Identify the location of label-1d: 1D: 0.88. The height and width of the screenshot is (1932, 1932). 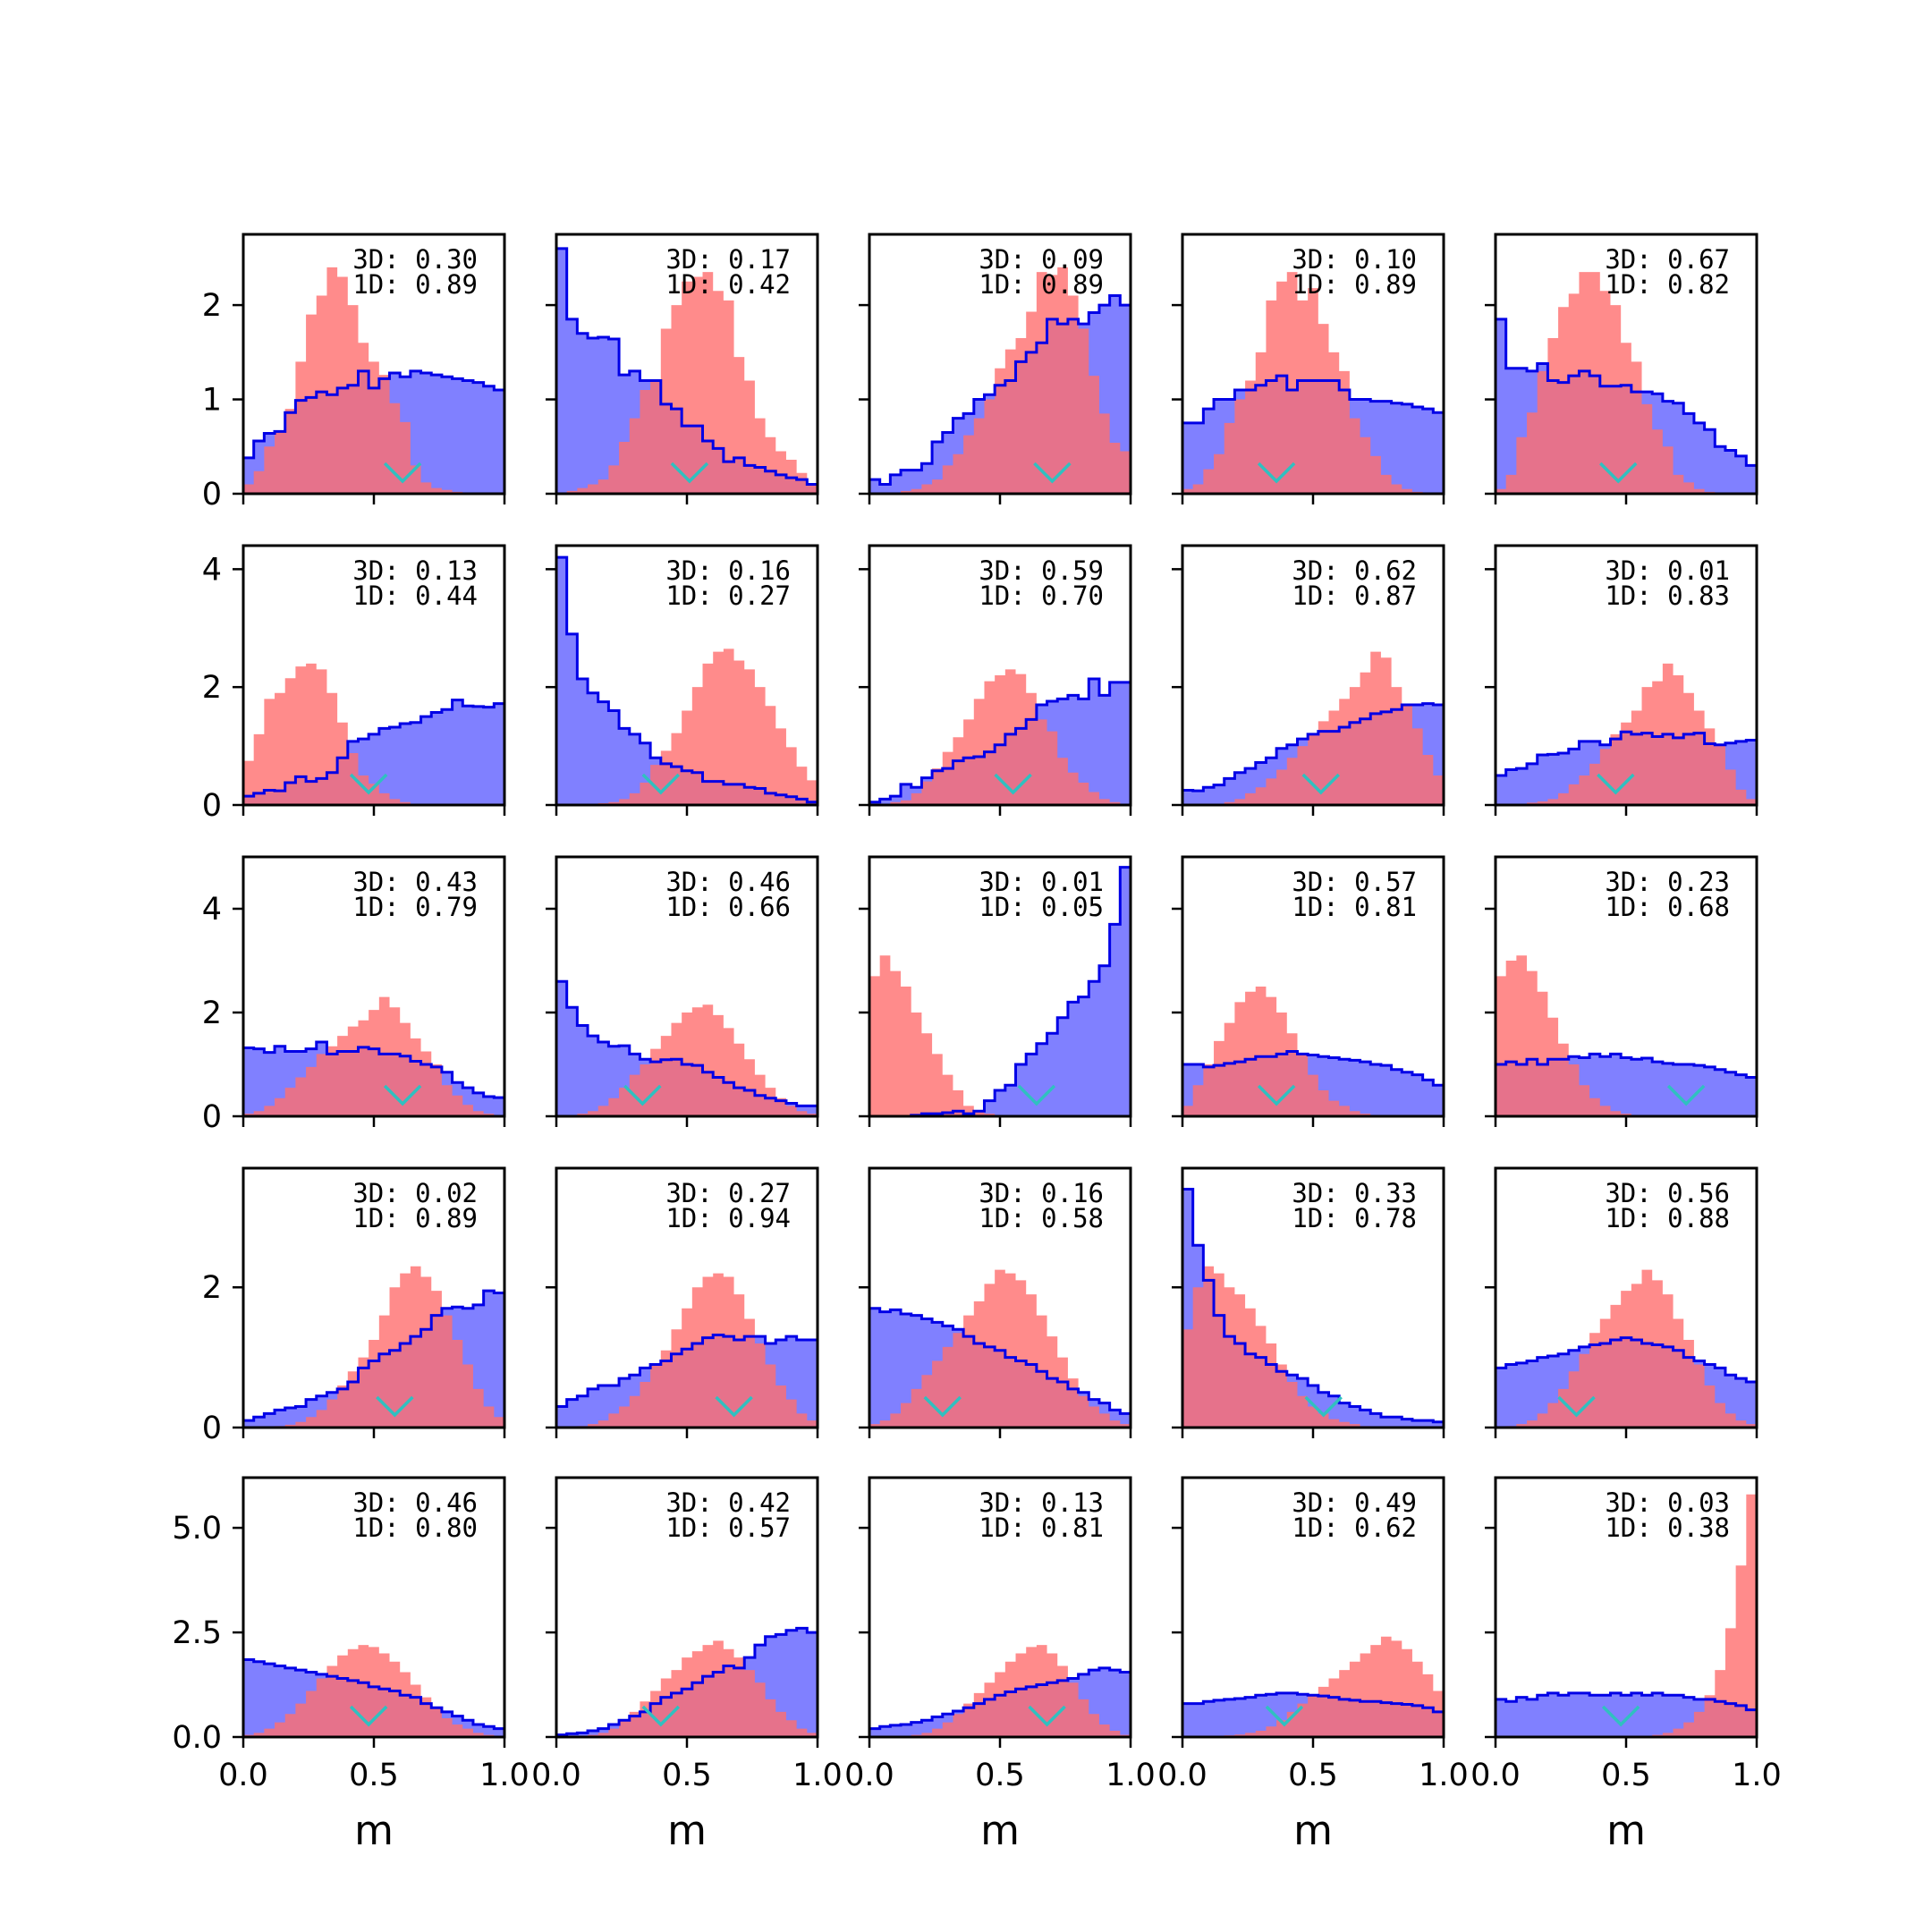
(1667, 1218).